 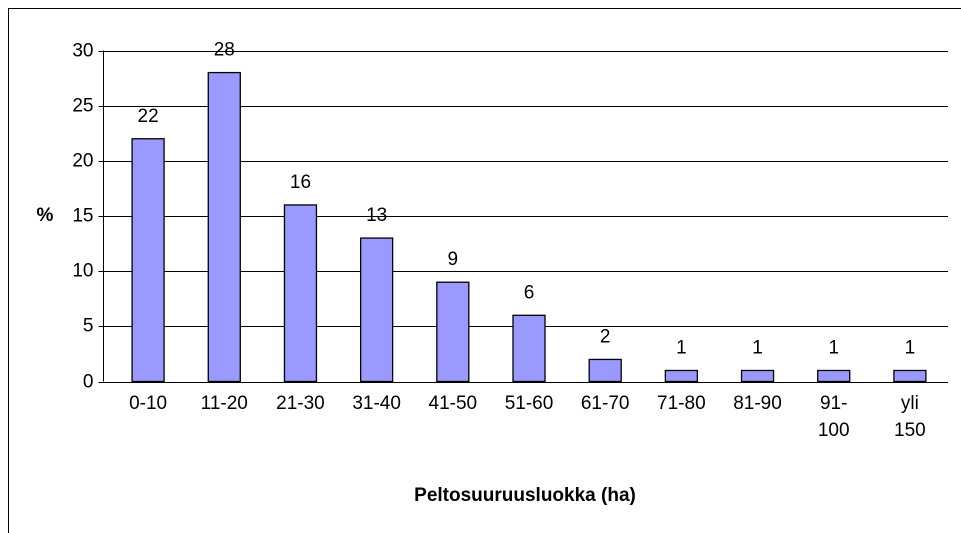 What do you see at coordinates (525, 495) in the screenshot?
I see `x-axis-title: Peltosuuruusluokka (ha)` at bounding box center [525, 495].